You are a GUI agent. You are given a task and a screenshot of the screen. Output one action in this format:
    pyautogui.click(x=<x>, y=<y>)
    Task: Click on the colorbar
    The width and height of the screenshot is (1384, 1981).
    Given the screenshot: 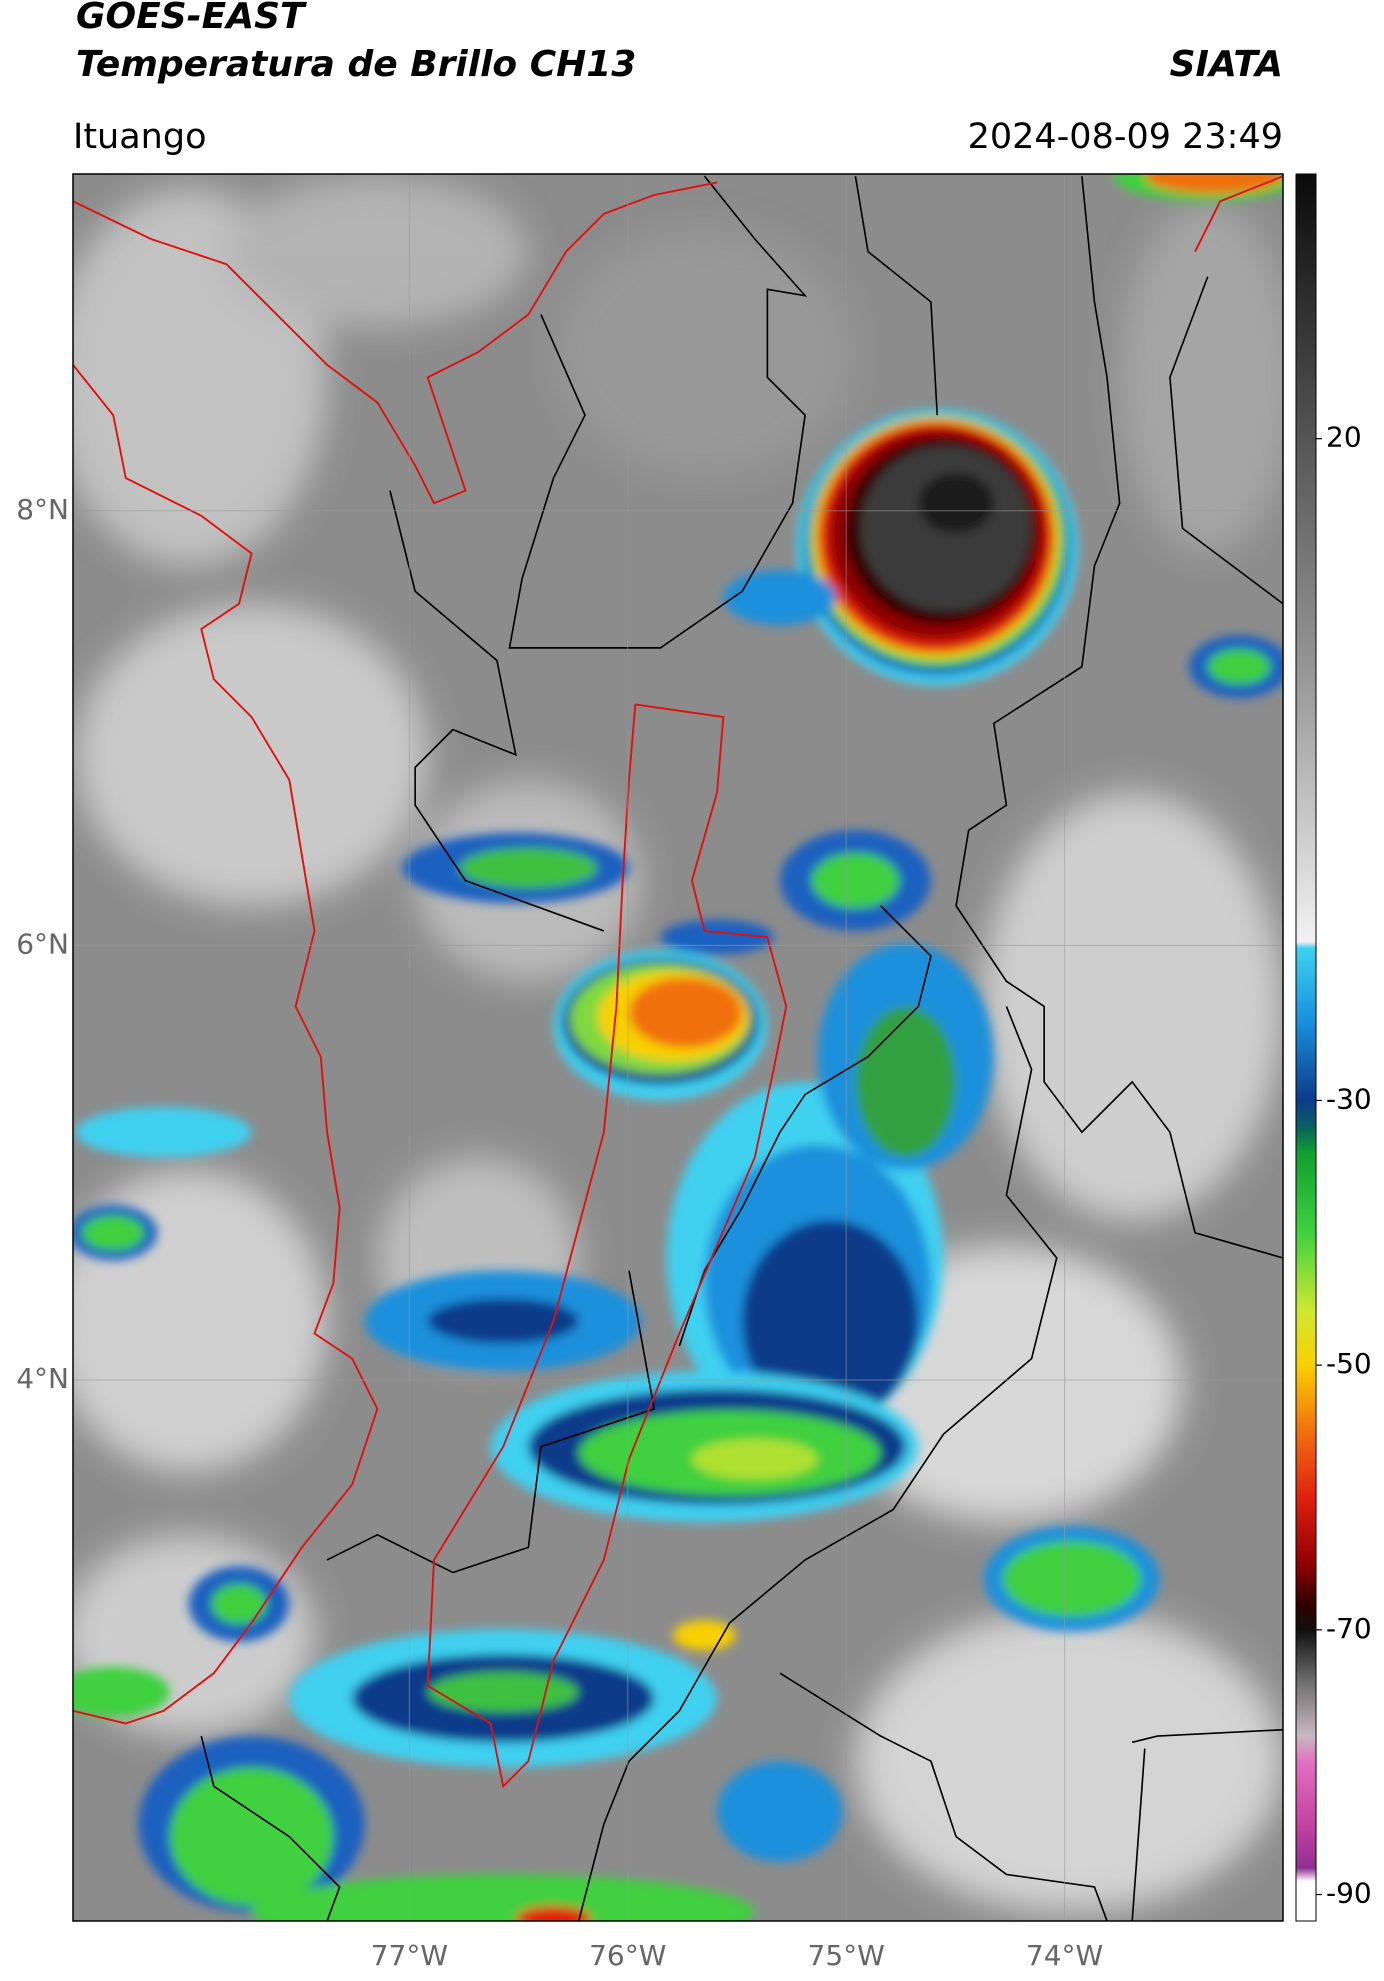 What is the action you would take?
    pyautogui.click(x=1306, y=1047)
    